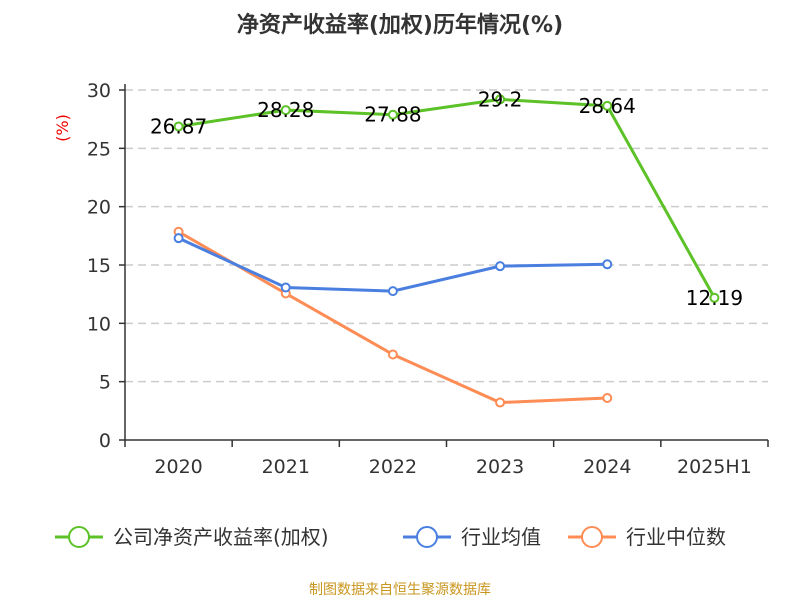  I want to click on y-tick-label: 10, so click(99, 324).